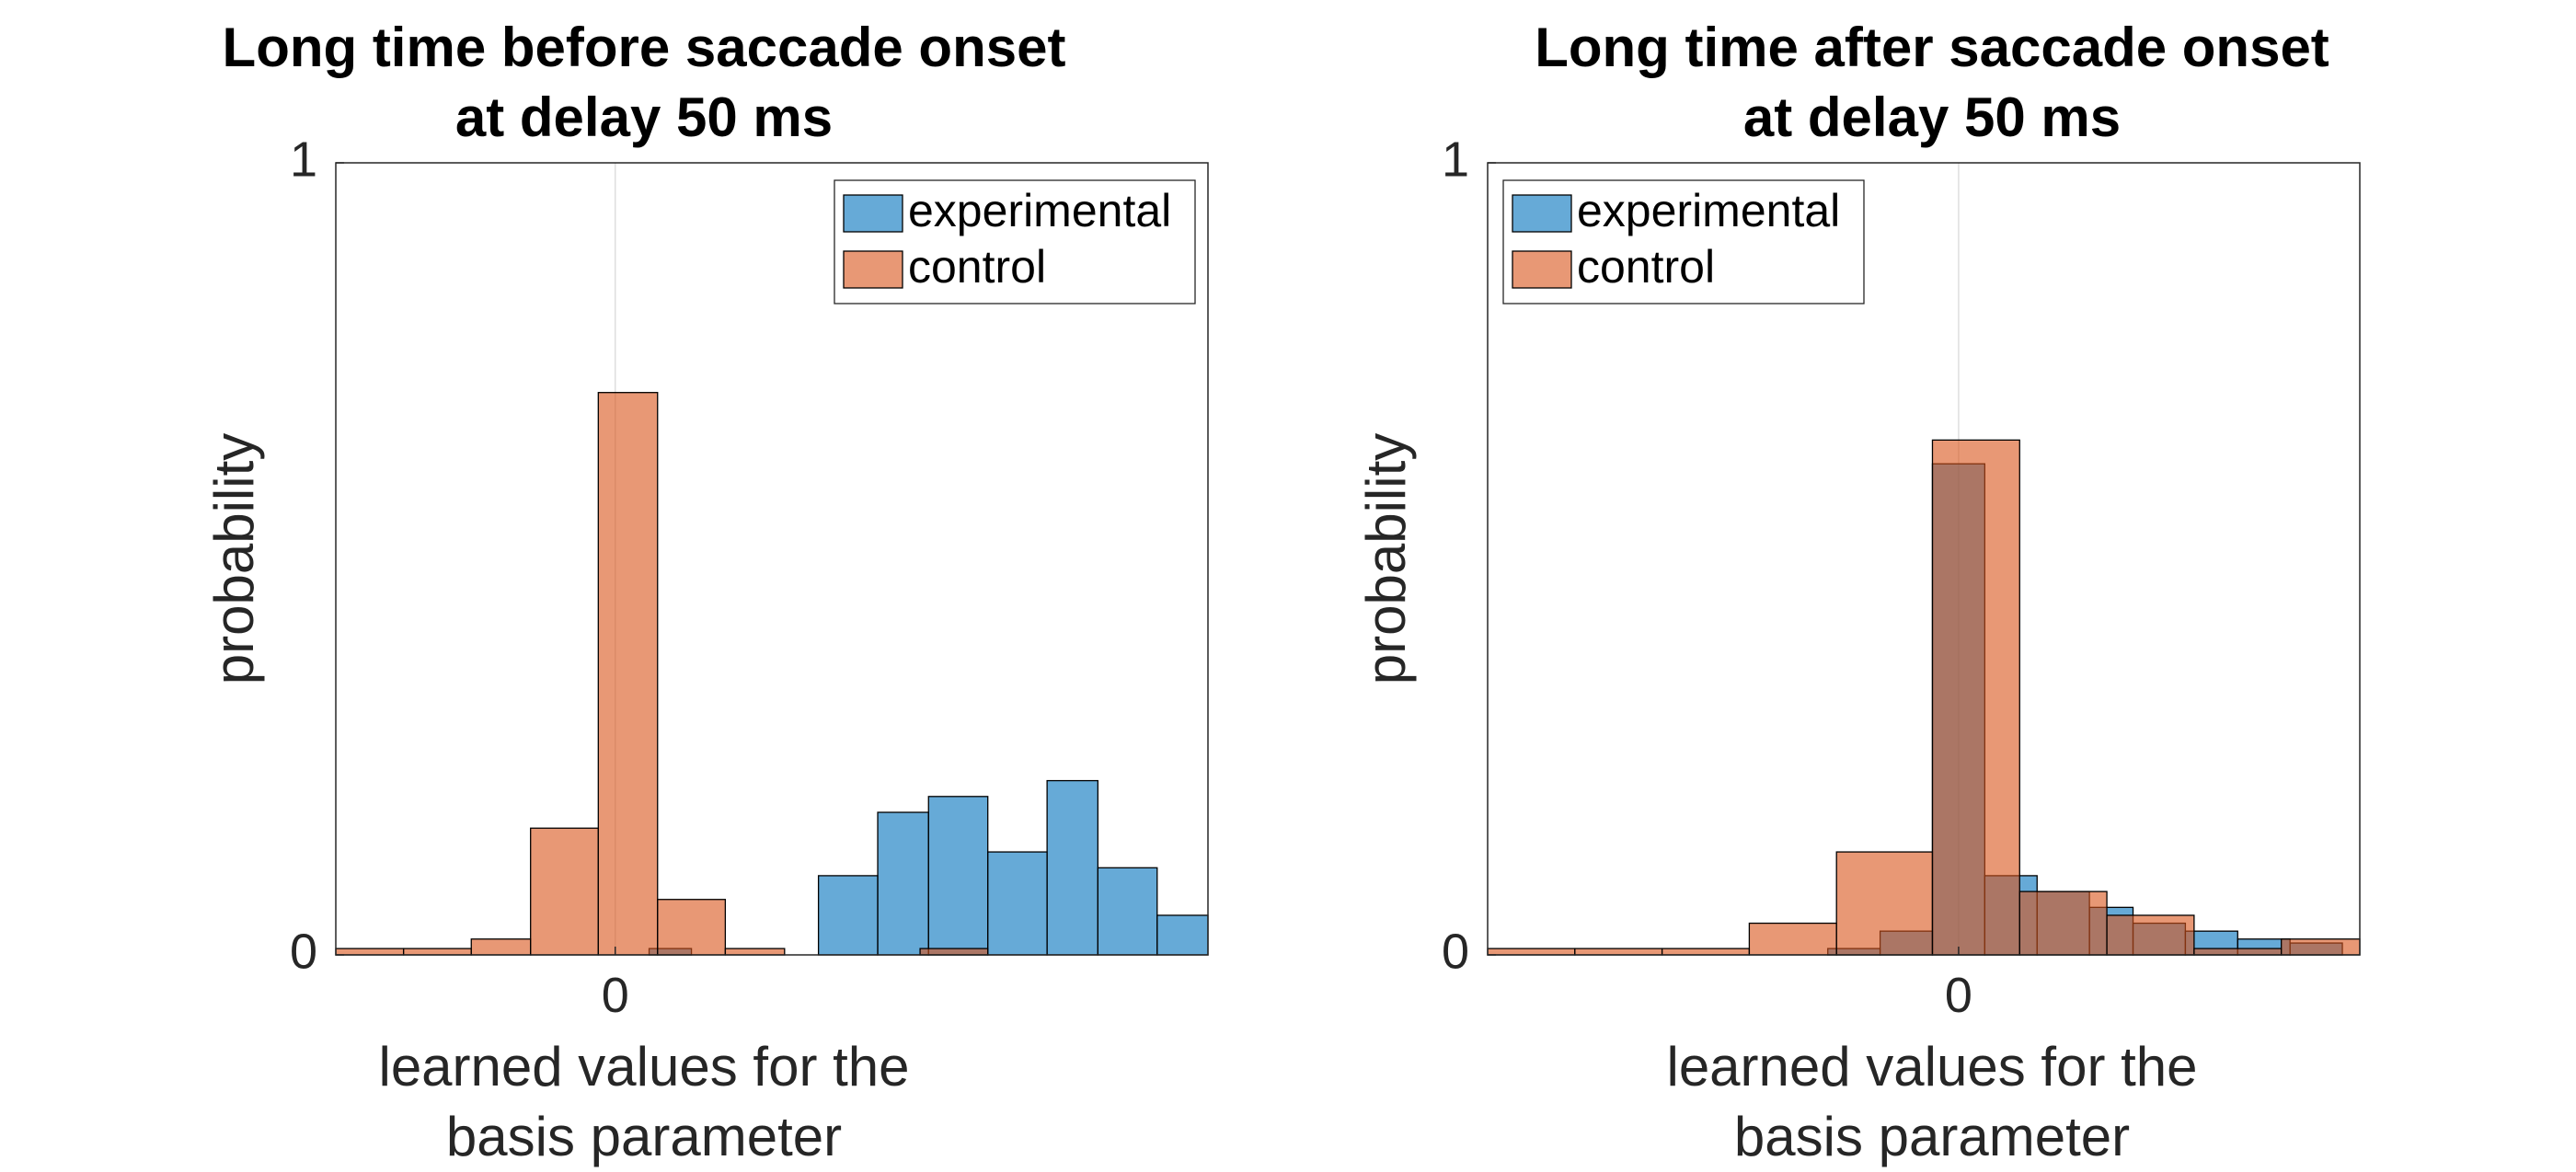 The image size is (2576, 1172). What do you see at coordinates (1932, 47) in the screenshot?
I see `chart-title-line-1: Long time after saccade onset` at bounding box center [1932, 47].